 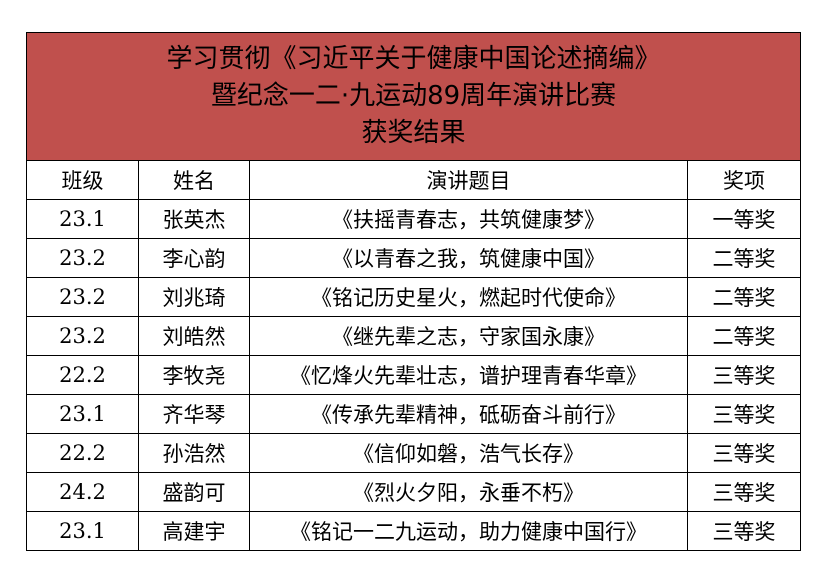 I want to click on header-name: 姓名, so click(x=194, y=180).